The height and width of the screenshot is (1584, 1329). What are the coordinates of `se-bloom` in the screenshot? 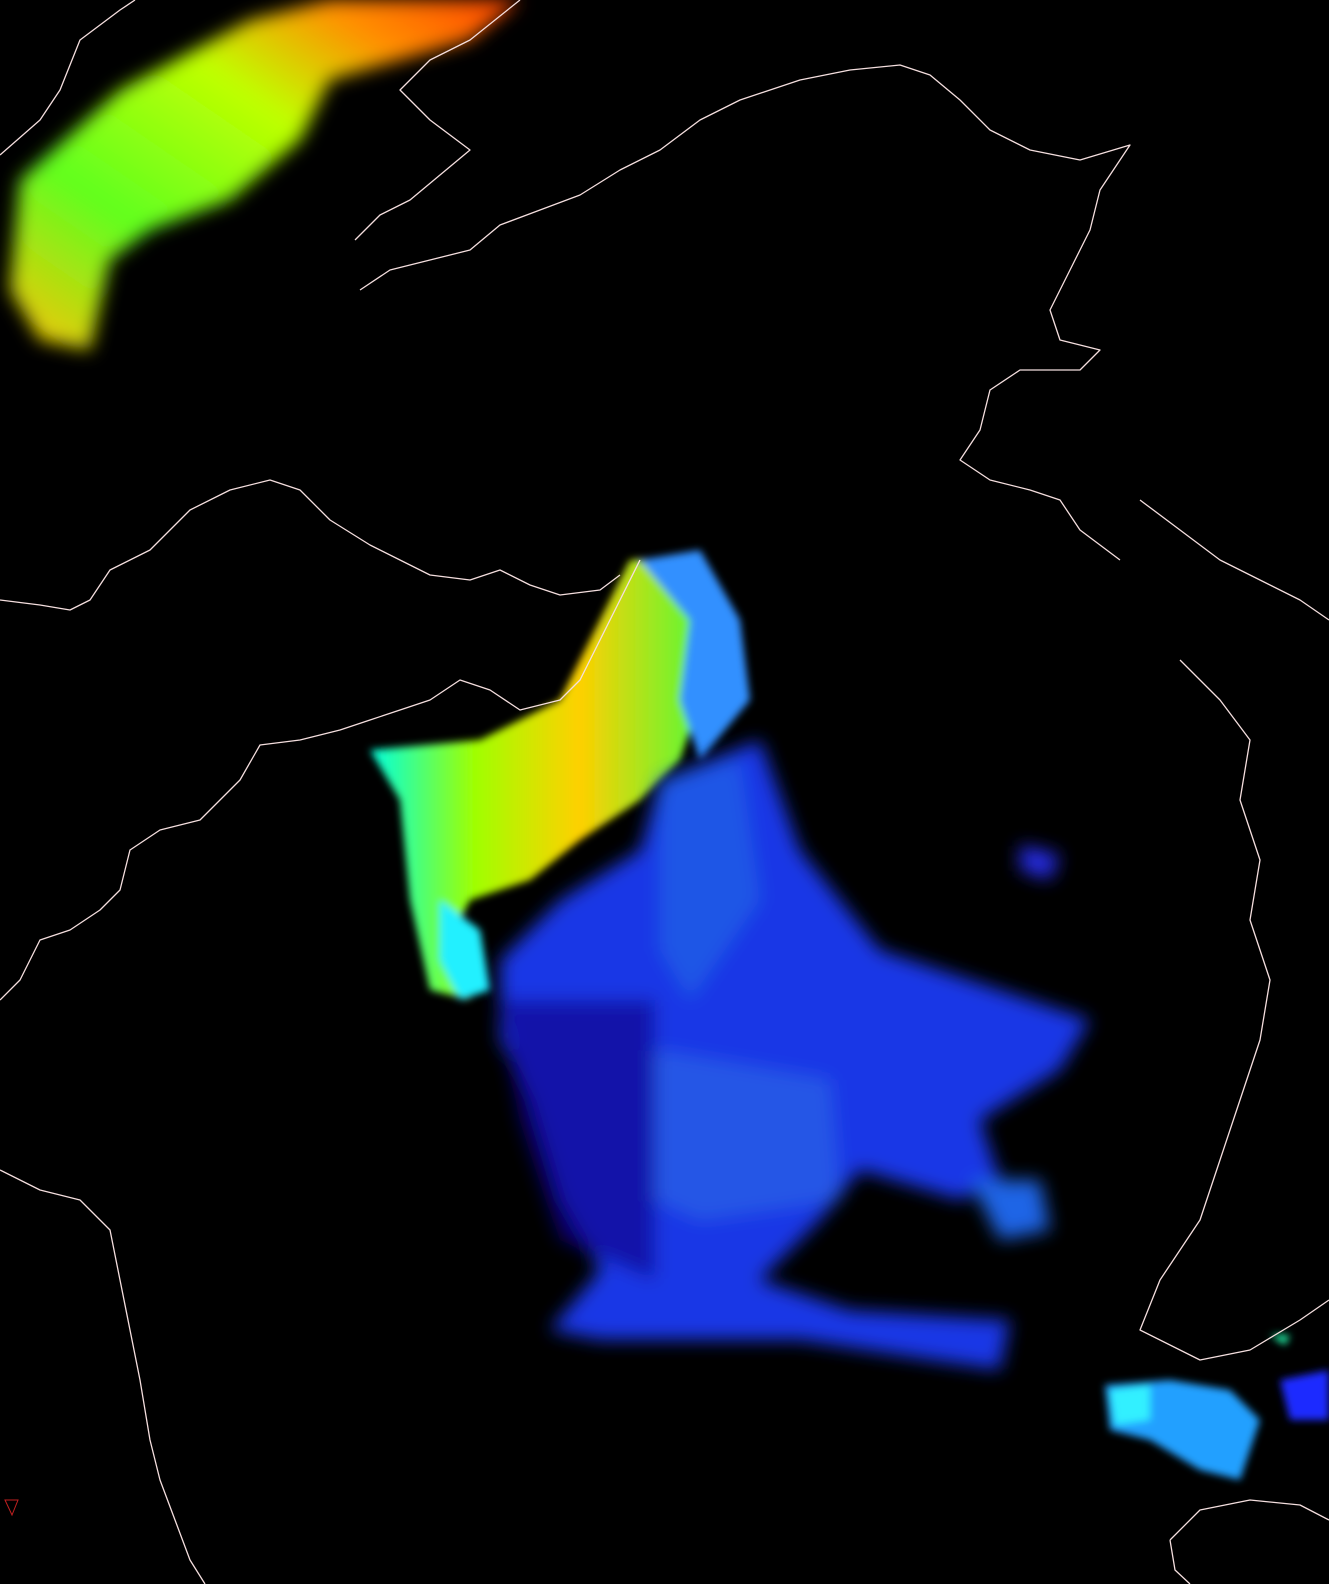 It's located at (1217, 1407).